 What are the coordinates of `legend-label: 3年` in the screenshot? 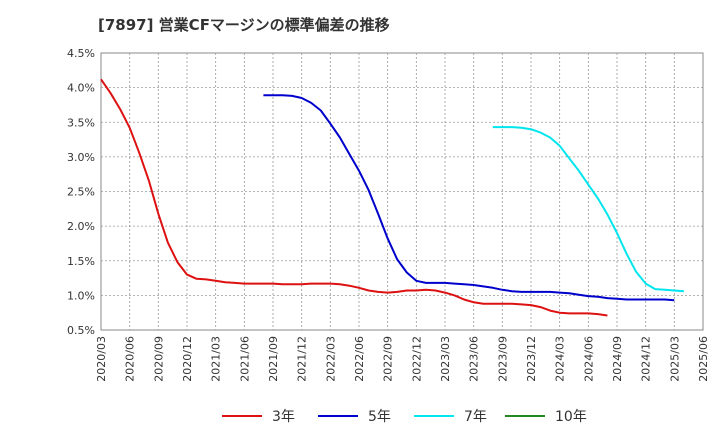 It's located at (283, 417).